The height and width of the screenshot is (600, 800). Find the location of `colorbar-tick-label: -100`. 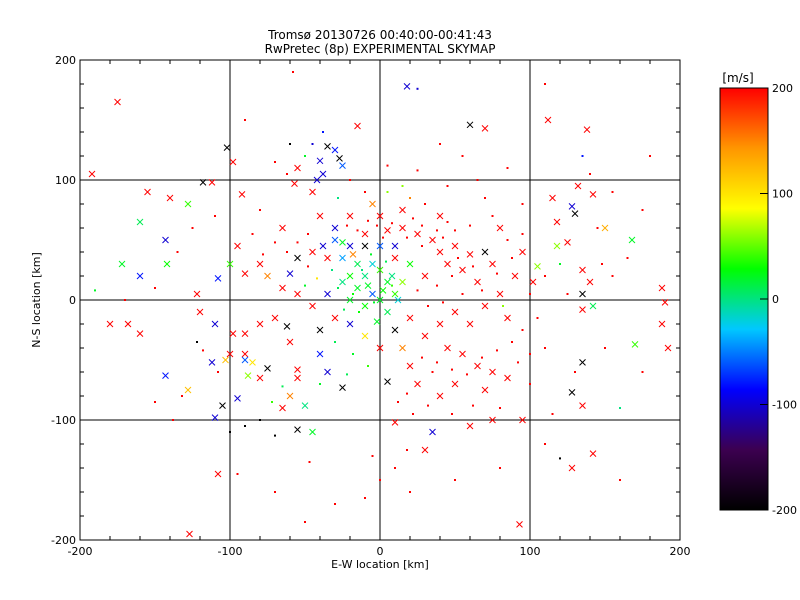

colorbar-tick-label: -100 is located at coordinates (784, 405).